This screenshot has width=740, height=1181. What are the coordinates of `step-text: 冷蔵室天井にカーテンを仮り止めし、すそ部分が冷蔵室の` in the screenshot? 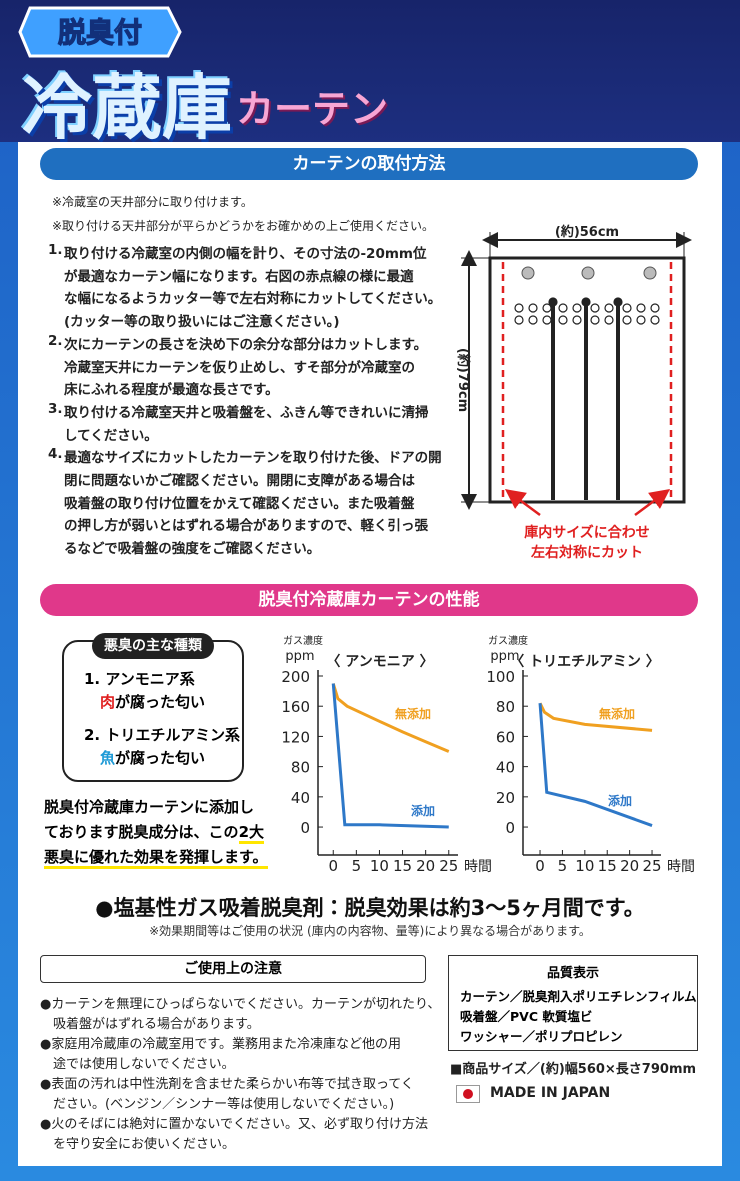 It's located at (239, 367).